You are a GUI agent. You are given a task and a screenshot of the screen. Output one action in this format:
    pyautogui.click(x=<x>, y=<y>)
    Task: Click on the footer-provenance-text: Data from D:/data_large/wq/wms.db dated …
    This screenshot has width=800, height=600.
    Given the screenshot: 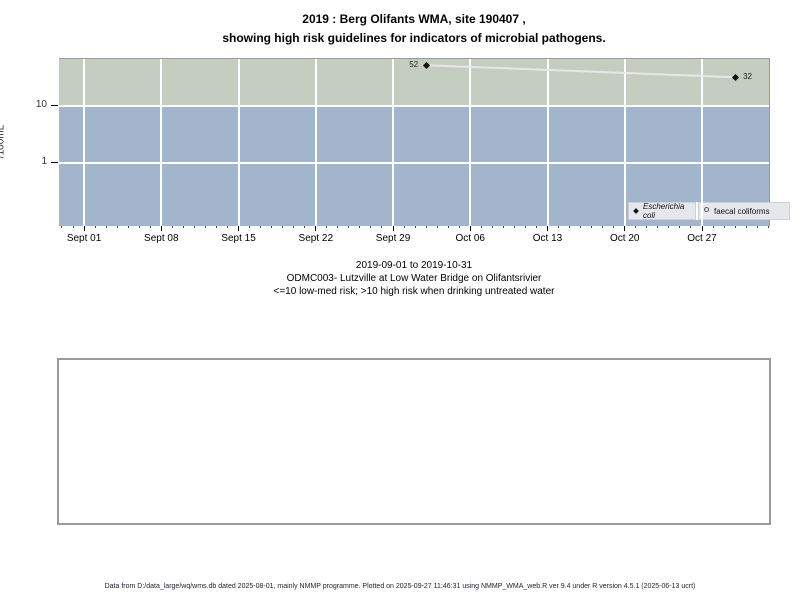 What is the action you would take?
    pyautogui.click(x=400, y=586)
    